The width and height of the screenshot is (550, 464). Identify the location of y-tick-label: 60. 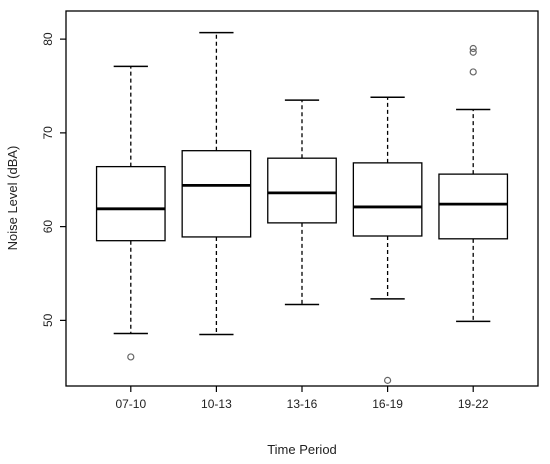
(48, 227).